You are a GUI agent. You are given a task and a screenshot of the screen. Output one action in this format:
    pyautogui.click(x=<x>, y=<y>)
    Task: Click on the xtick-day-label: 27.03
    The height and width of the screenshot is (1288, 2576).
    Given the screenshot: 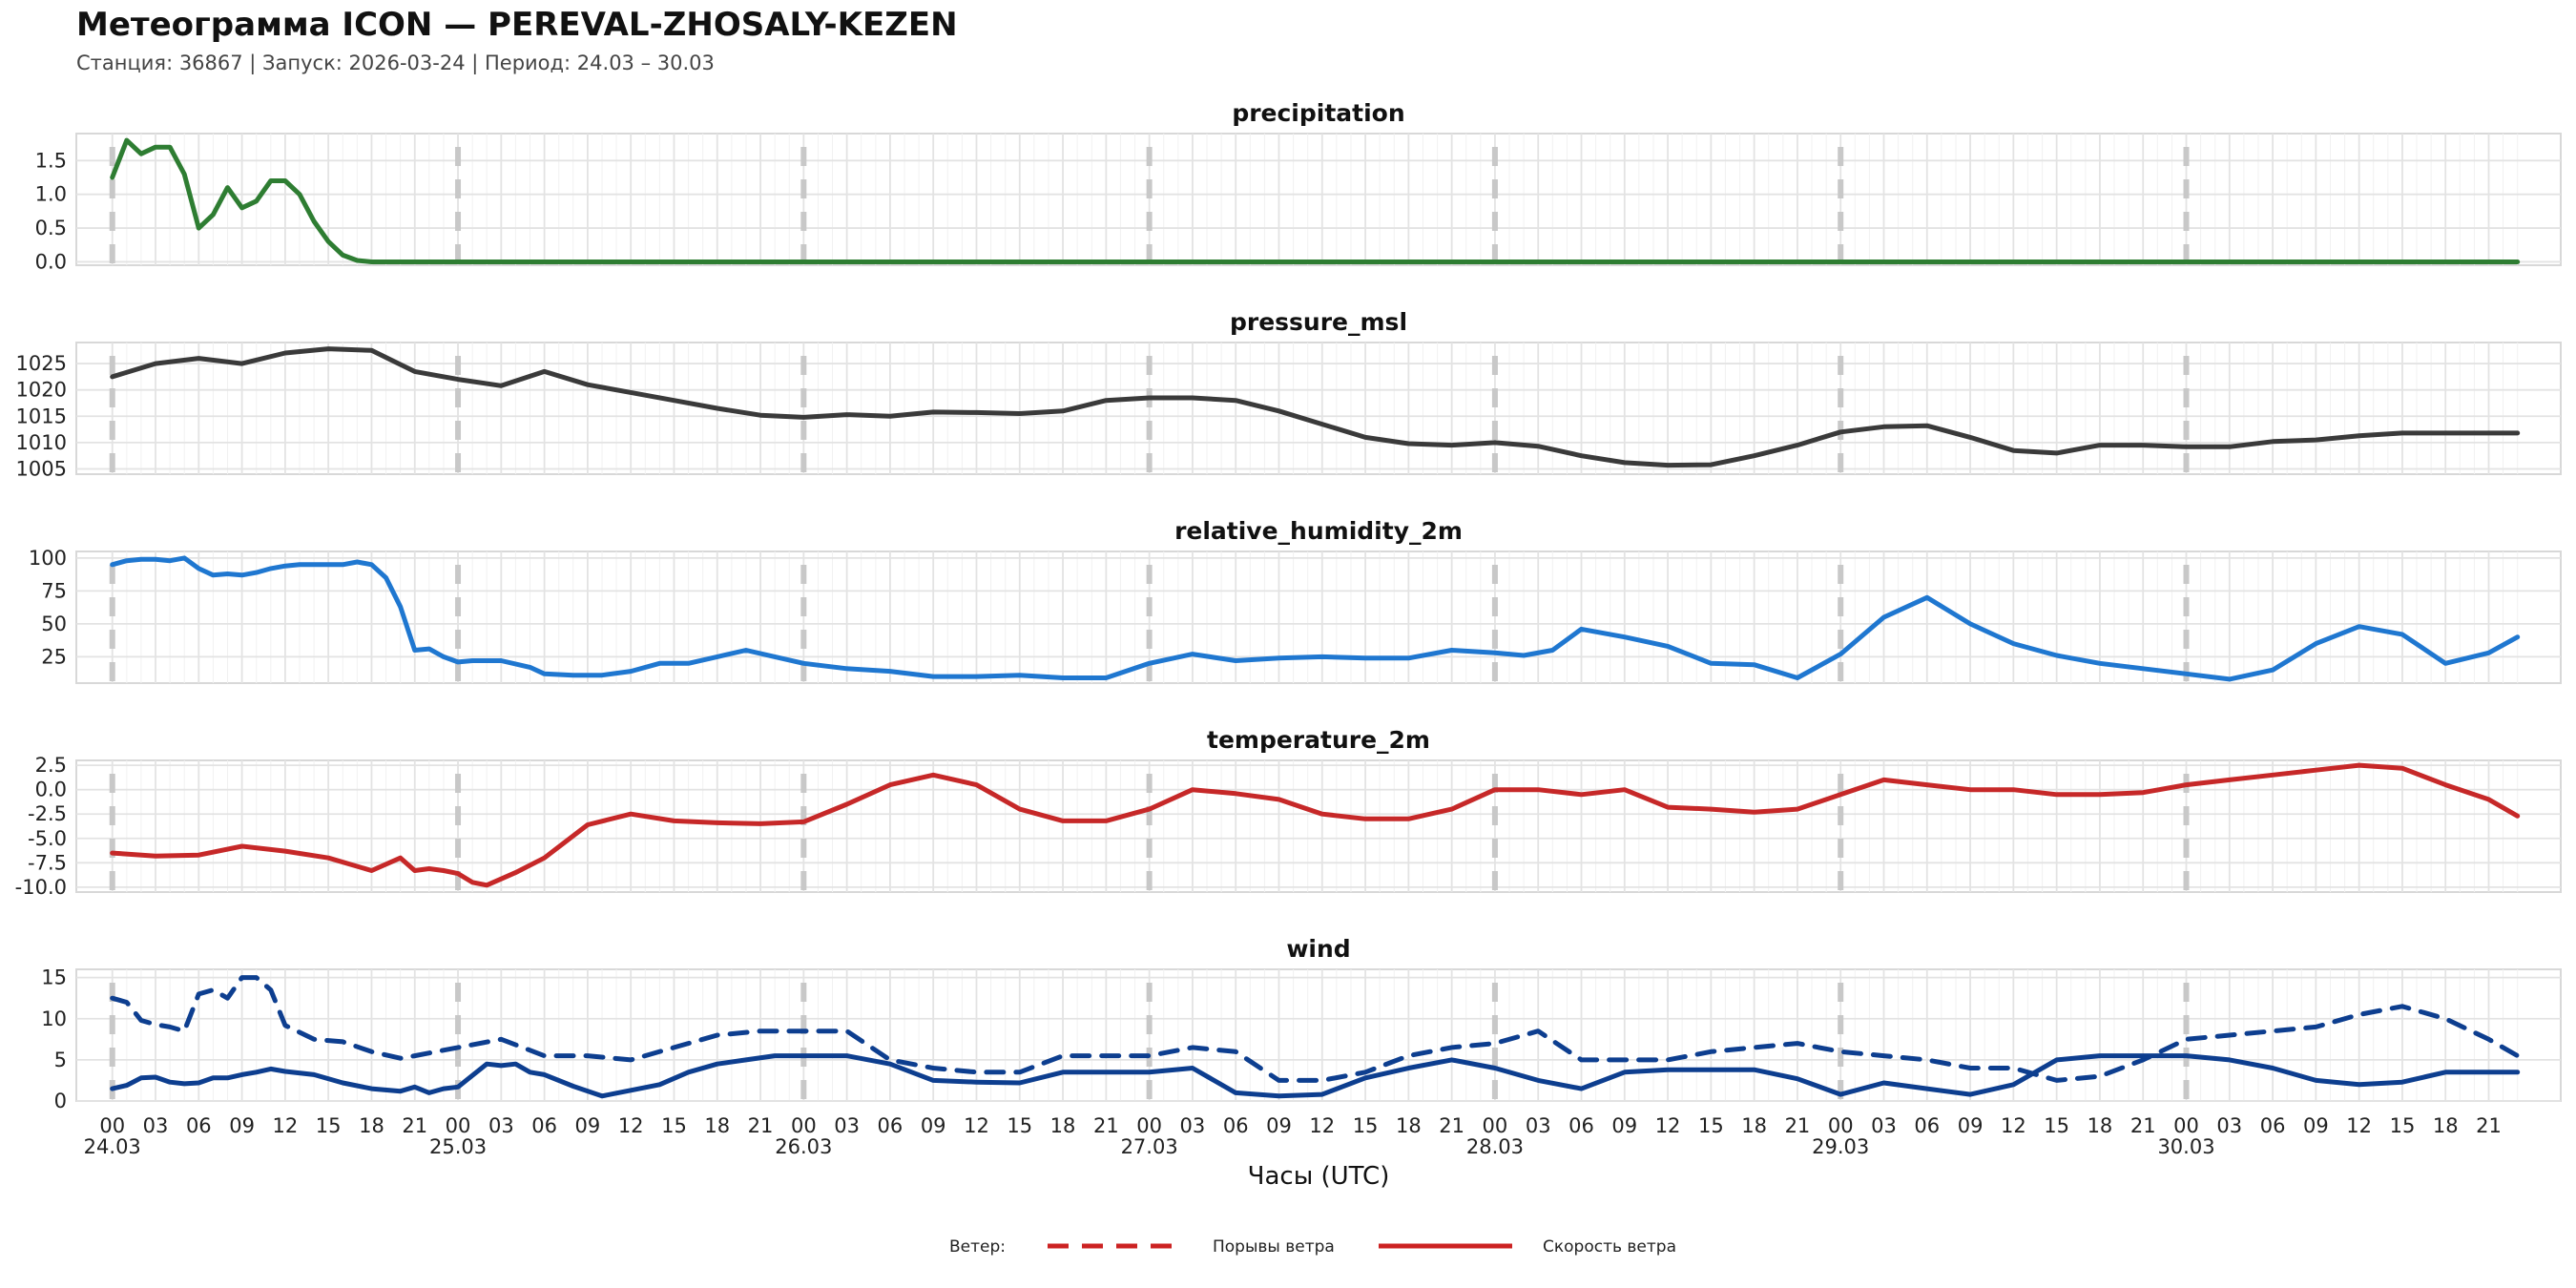 What is the action you would take?
    pyautogui.click(x=1149, y=1146)
    